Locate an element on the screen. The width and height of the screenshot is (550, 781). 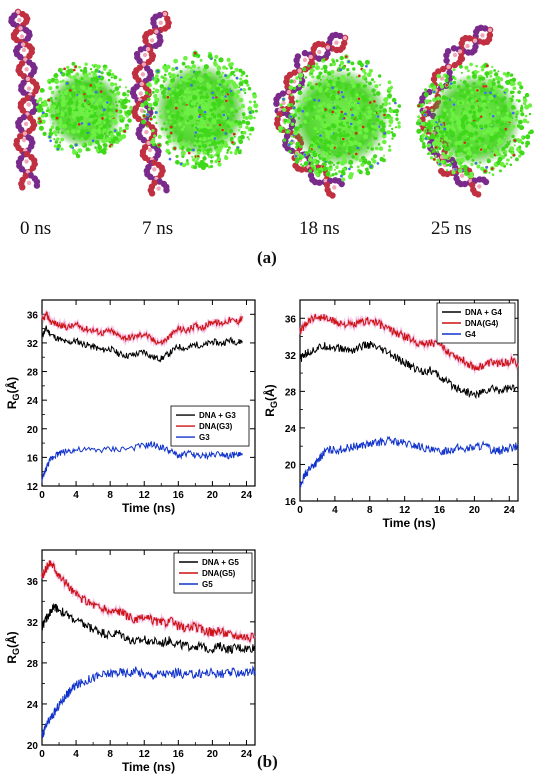
legend-entry: DNA(G4) is located at coordinates (482, 323).